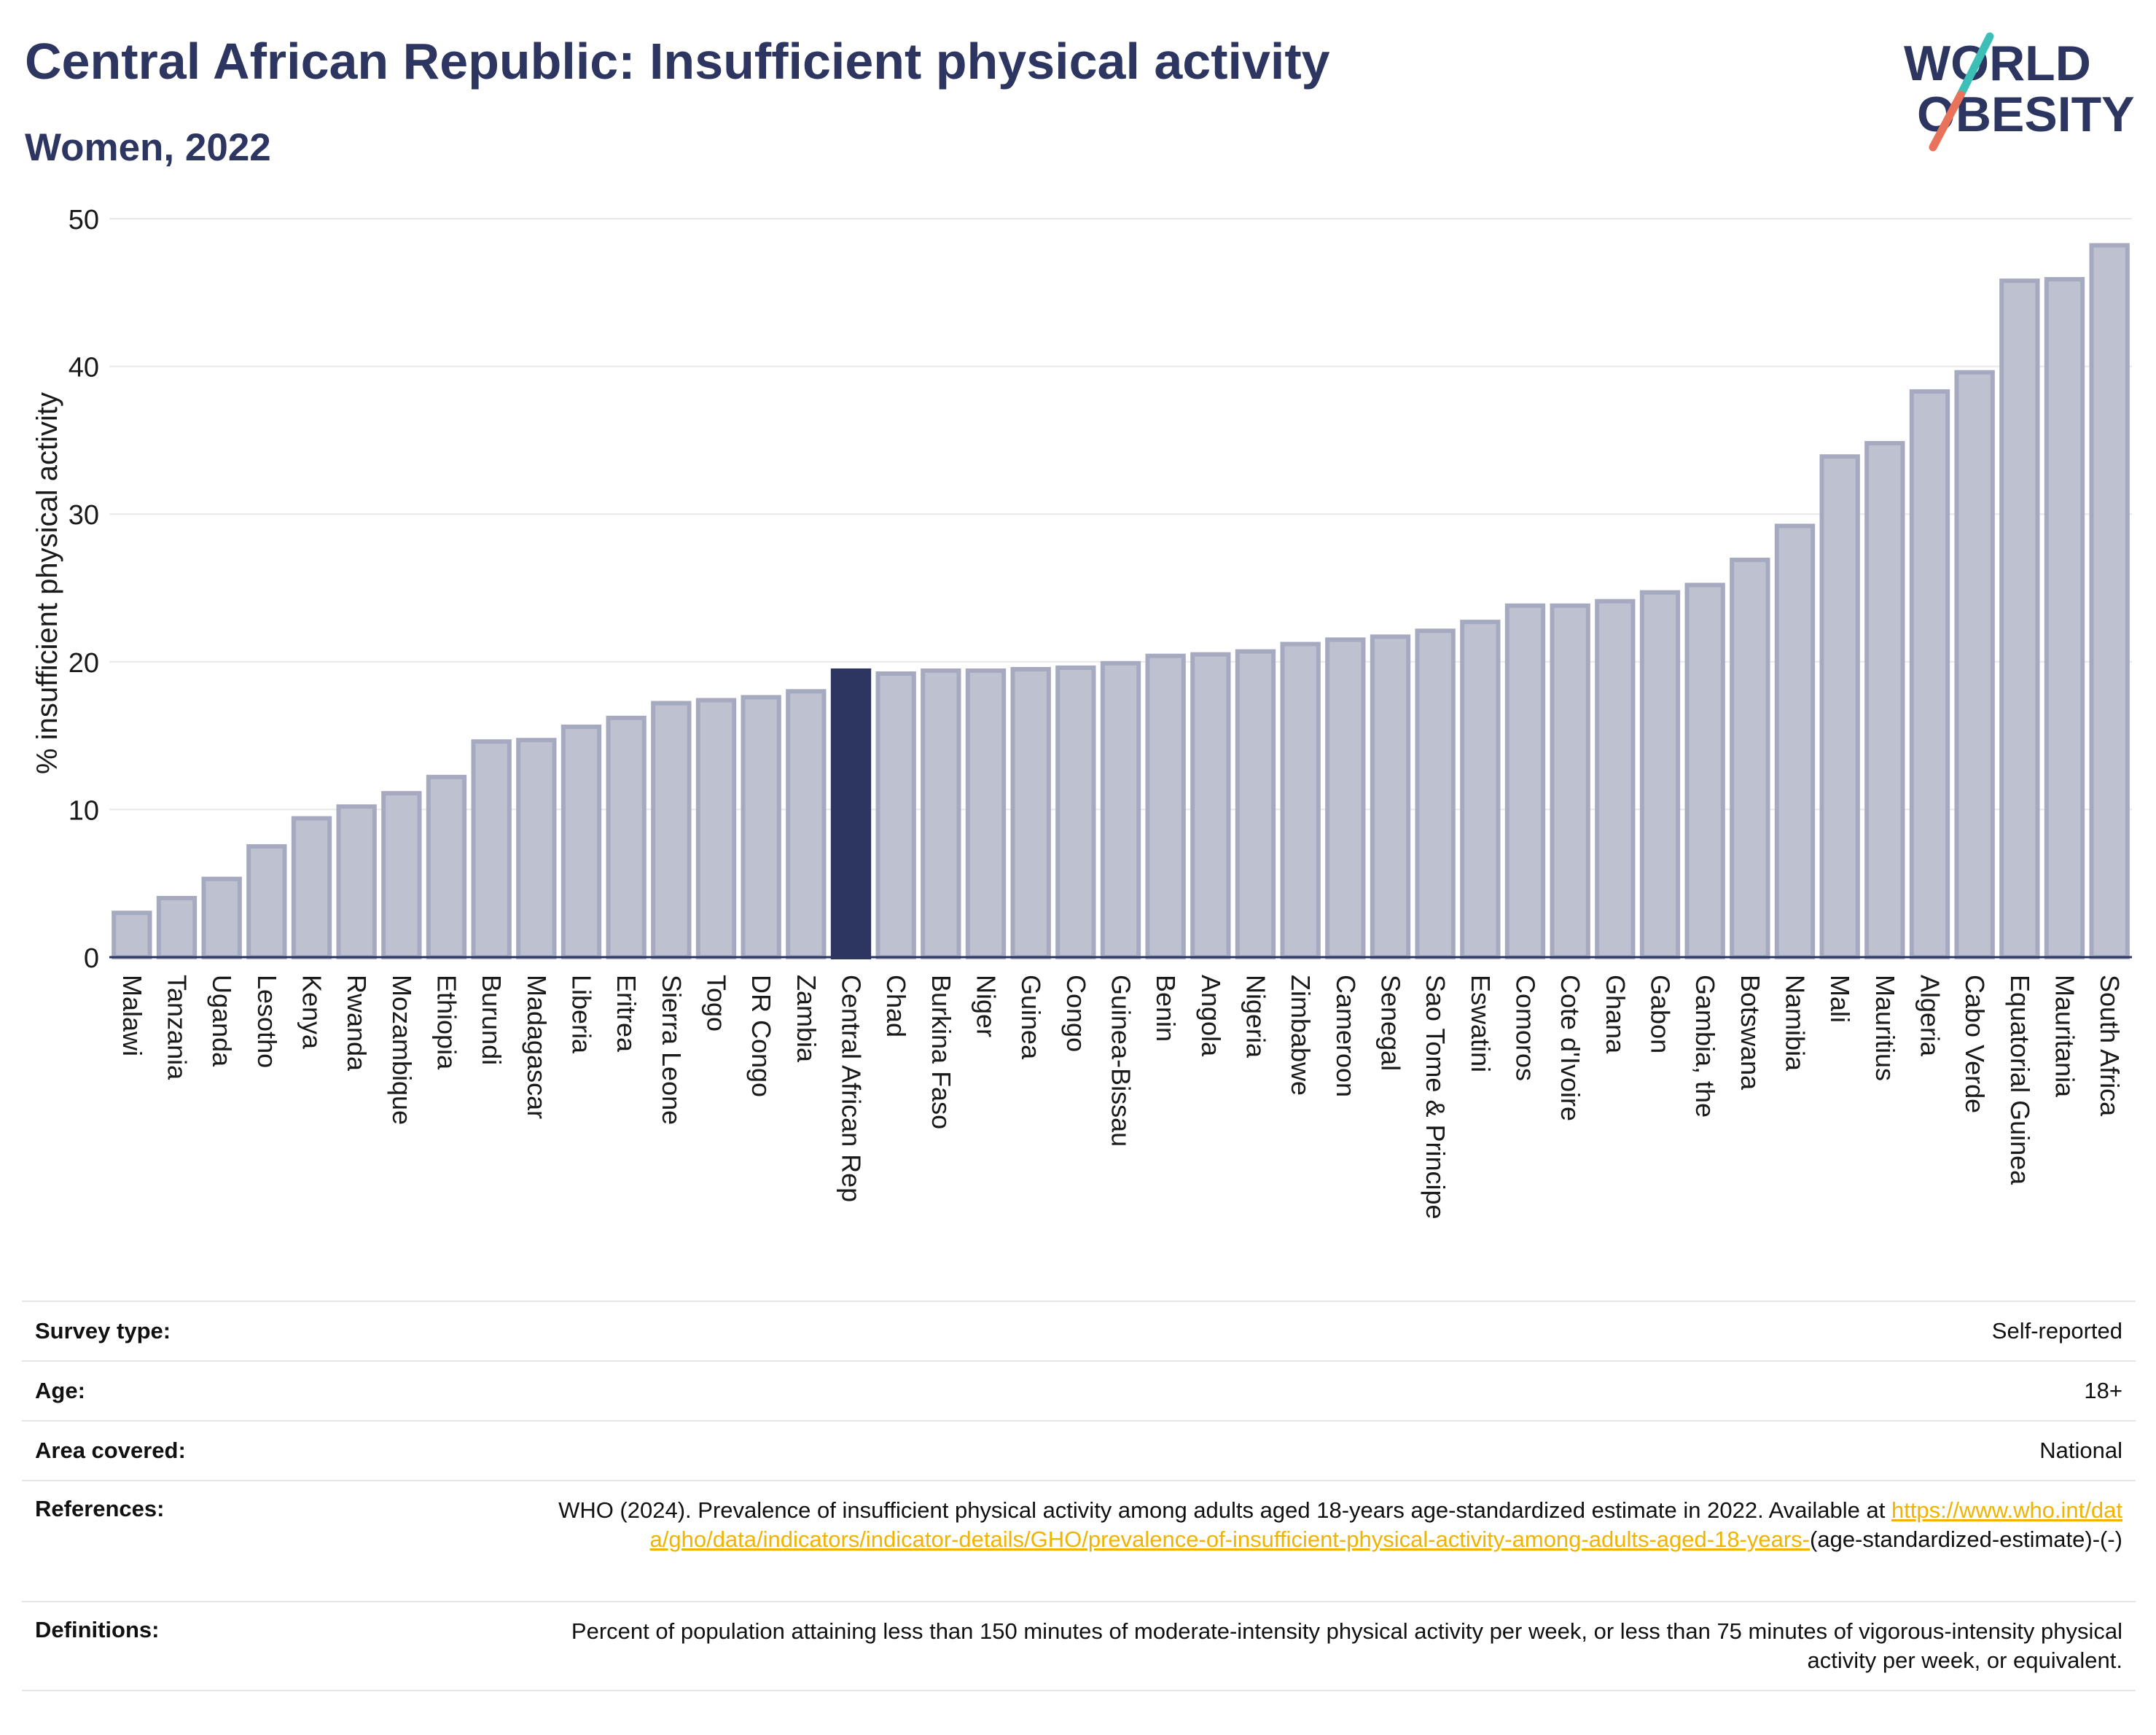 The width and height of the screenshot is (2156, 1735). I want to click on x-tick-label: Togo, so click(717, 1003).